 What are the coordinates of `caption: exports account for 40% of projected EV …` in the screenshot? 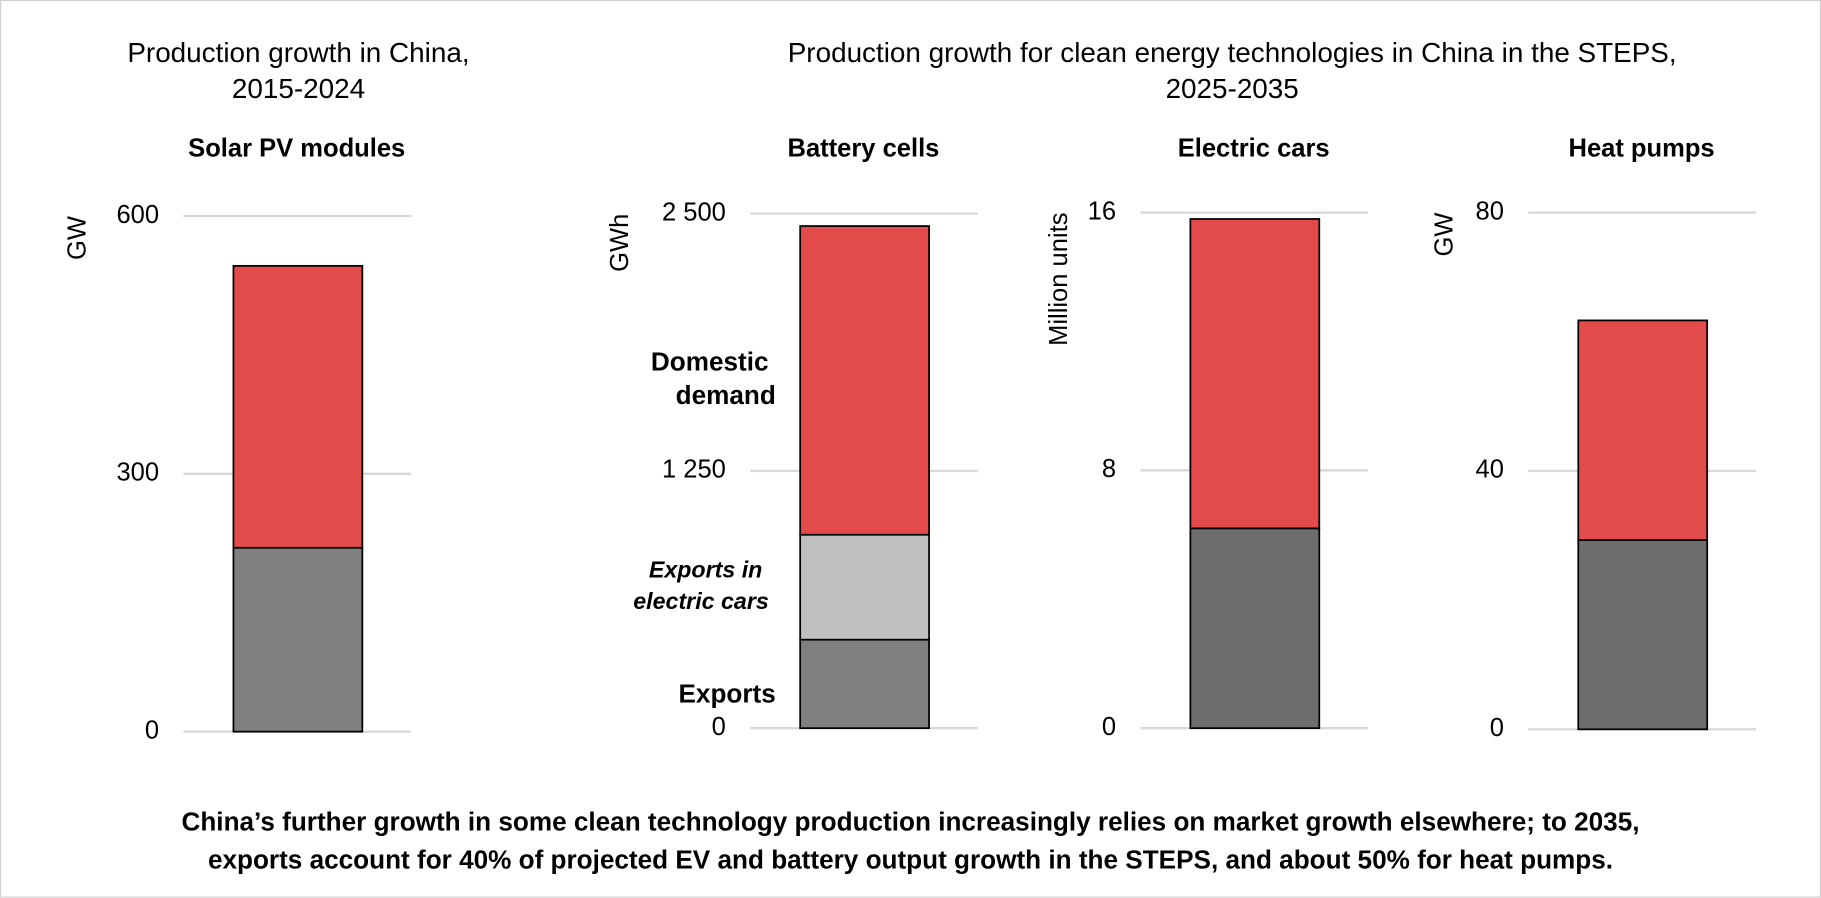 It's located at (910, 860).